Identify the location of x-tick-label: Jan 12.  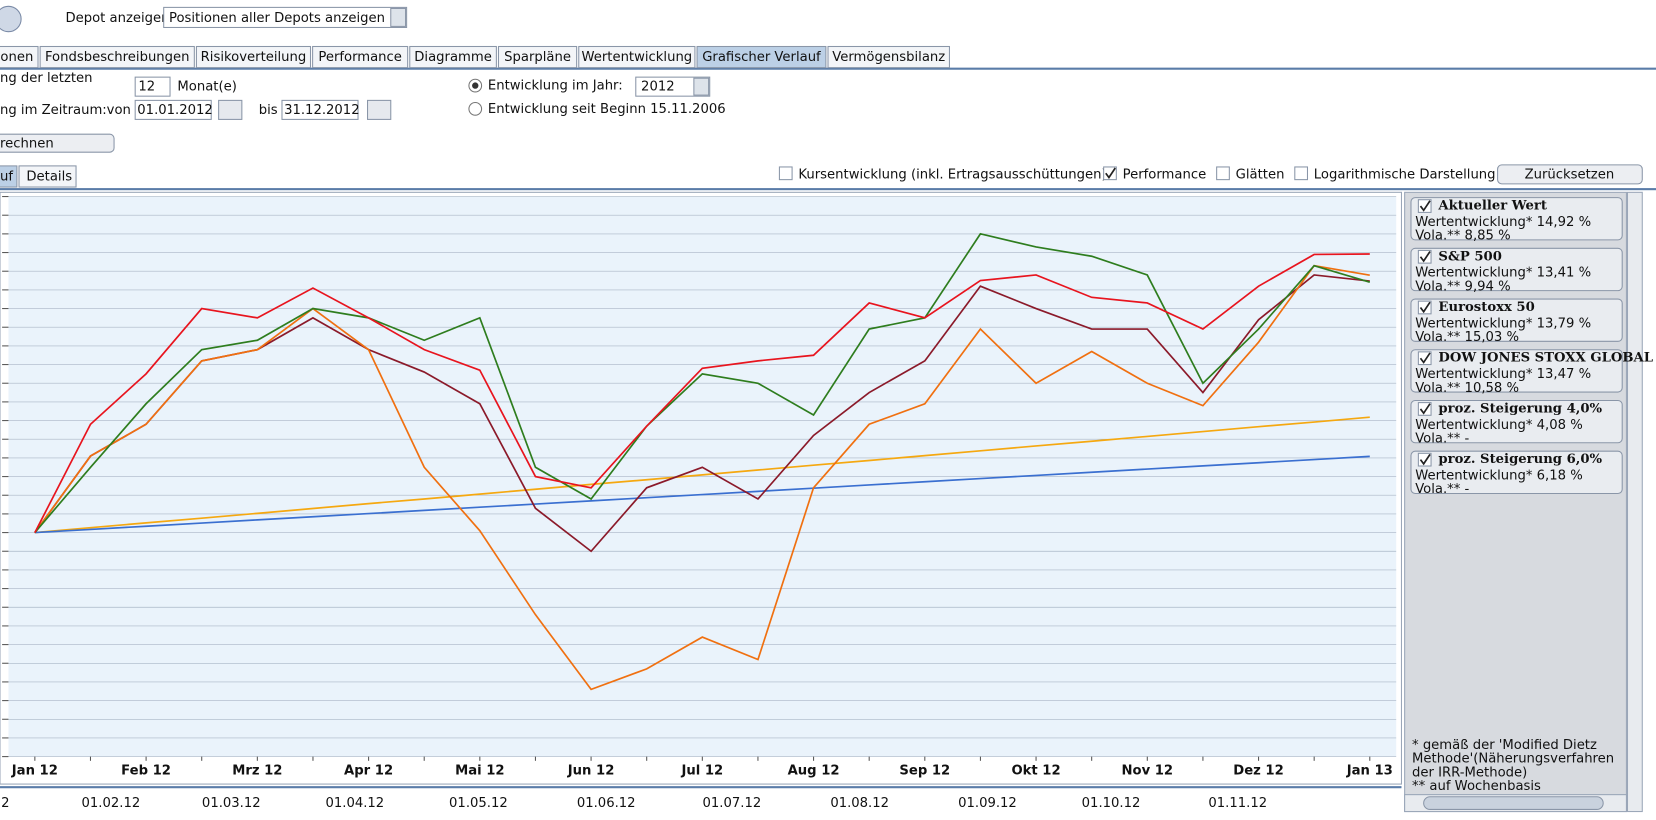
(34, 770).